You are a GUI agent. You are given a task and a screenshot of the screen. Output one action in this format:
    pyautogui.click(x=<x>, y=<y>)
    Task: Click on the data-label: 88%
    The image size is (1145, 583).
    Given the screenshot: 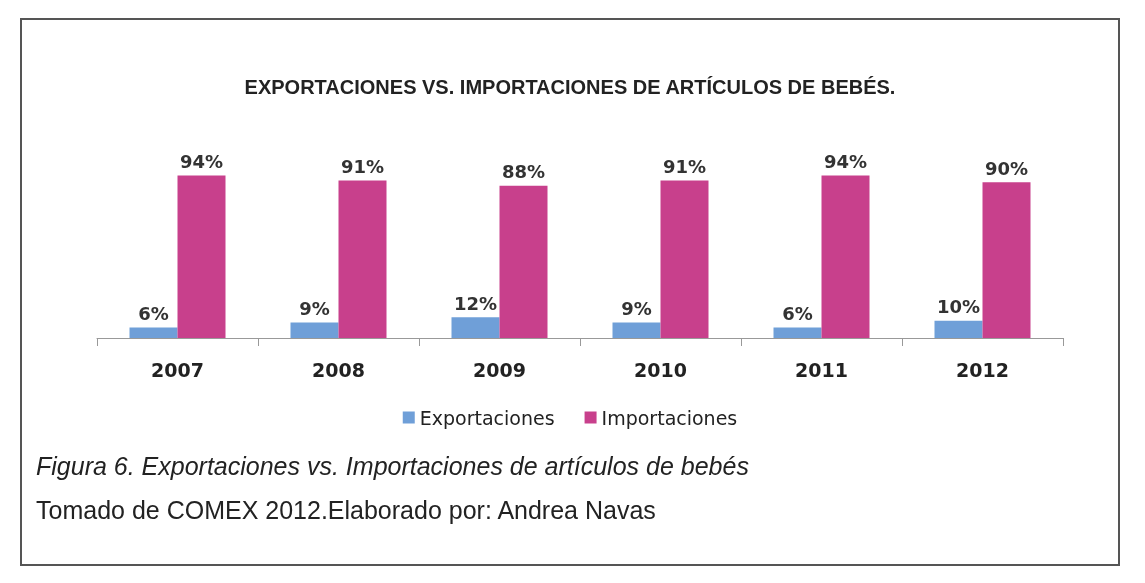 What is the action you would take?
    pyautogui.click(x=523, y=172)
    